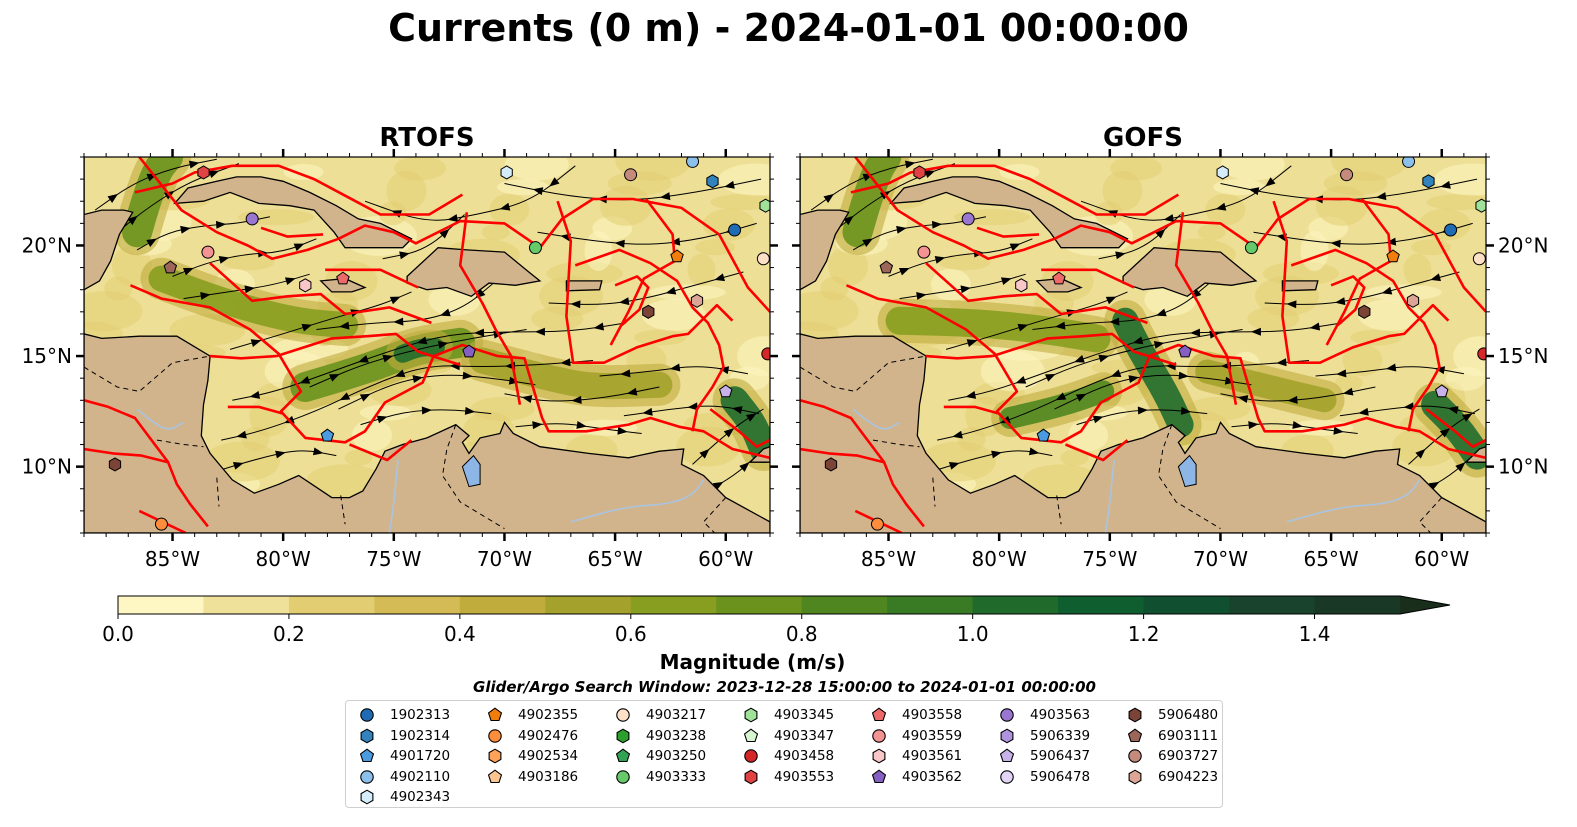  I want to click on panel-title-gofs: GOFS, so click(1143, 138).